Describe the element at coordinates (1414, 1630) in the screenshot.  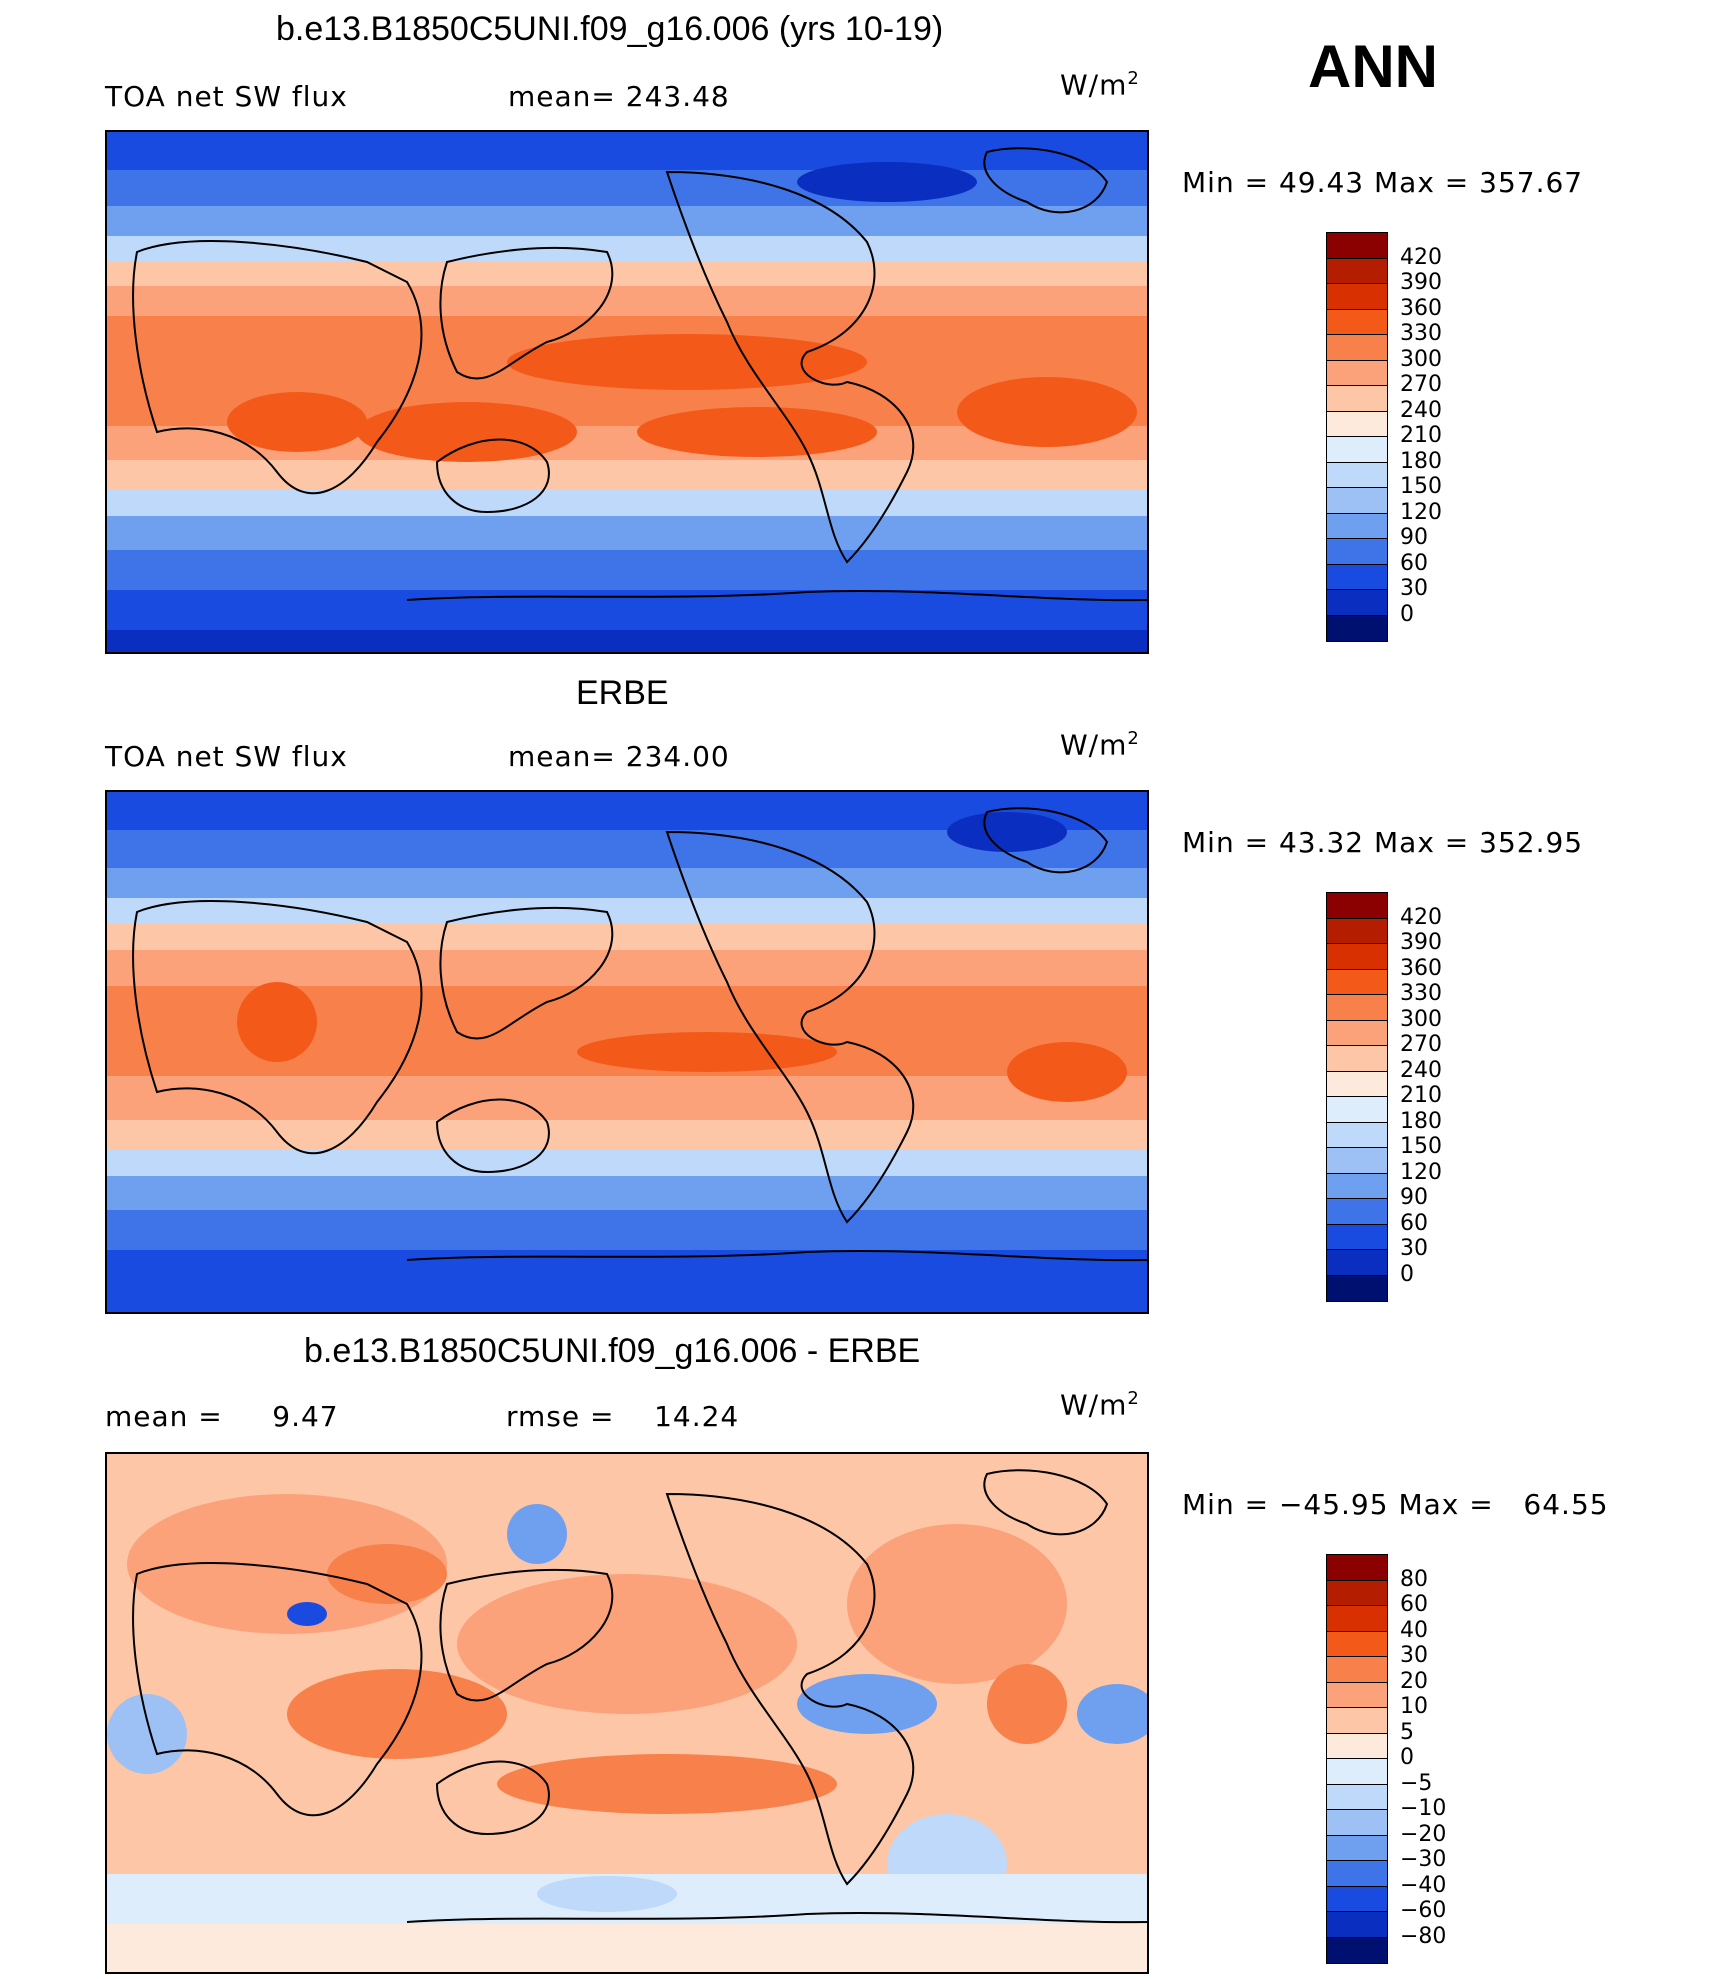
I see `colorbar-level-label: 40` at that location.